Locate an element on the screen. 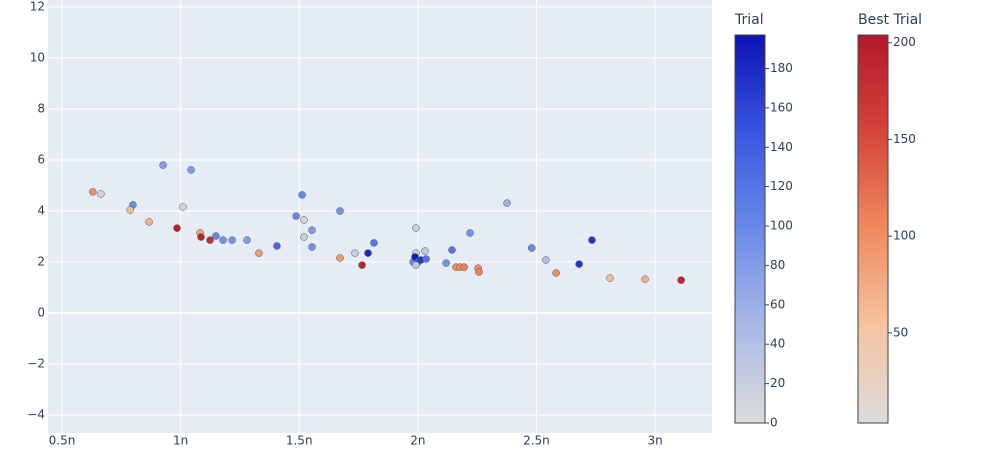 The image size is (1005, 450). colorbar-tick-label: 150 is located at coordinates (904, 139).